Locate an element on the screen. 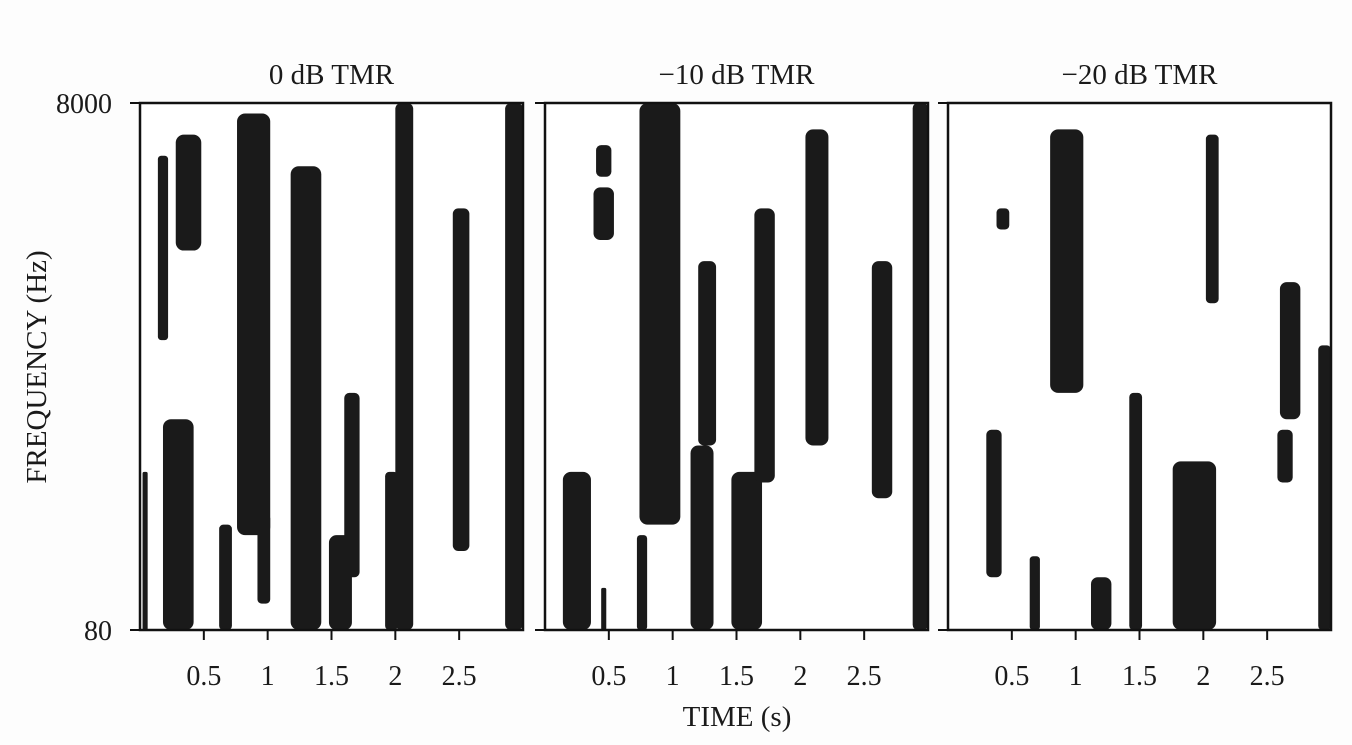 The image size is (1352, 745). panel-title: −20 dB TMR is located at coordinates (1139, 75).